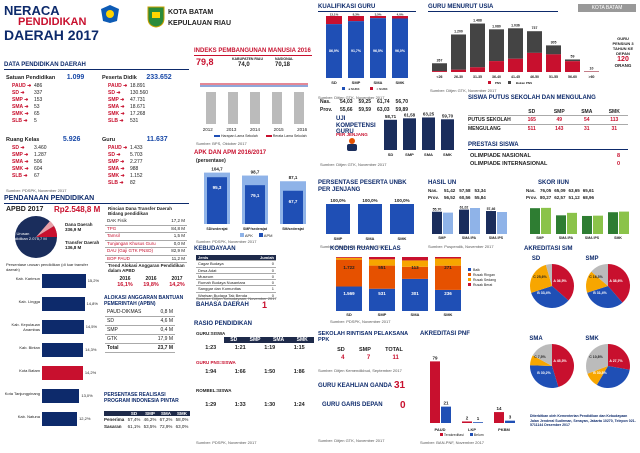 This screenshot has width=640, height=453. What do you see at coordinates (116, 114) in the screenshot?
I see `stat-key: SMK ➜` at bounding box center [116, 114].